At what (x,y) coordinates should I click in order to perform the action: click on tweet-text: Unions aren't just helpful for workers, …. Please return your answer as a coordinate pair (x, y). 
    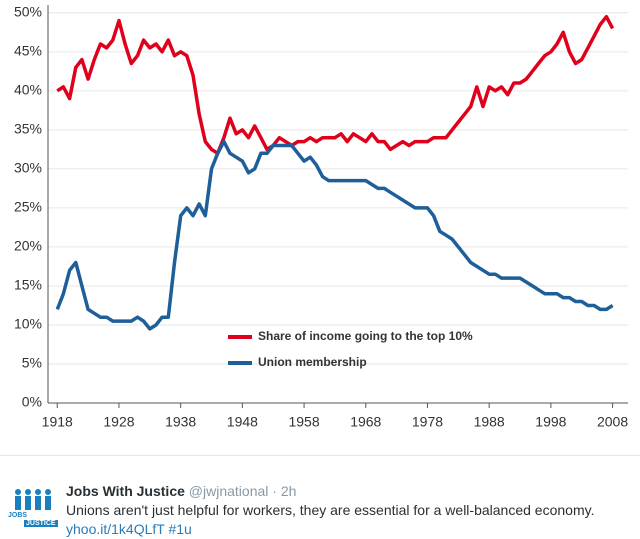
    Looking at the image, I should click on (330, 510).